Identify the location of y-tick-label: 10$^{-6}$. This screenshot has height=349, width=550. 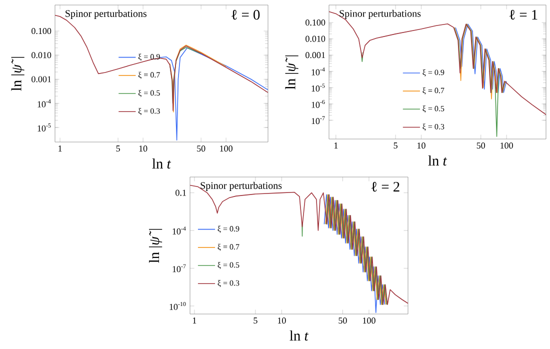
(318, 104).